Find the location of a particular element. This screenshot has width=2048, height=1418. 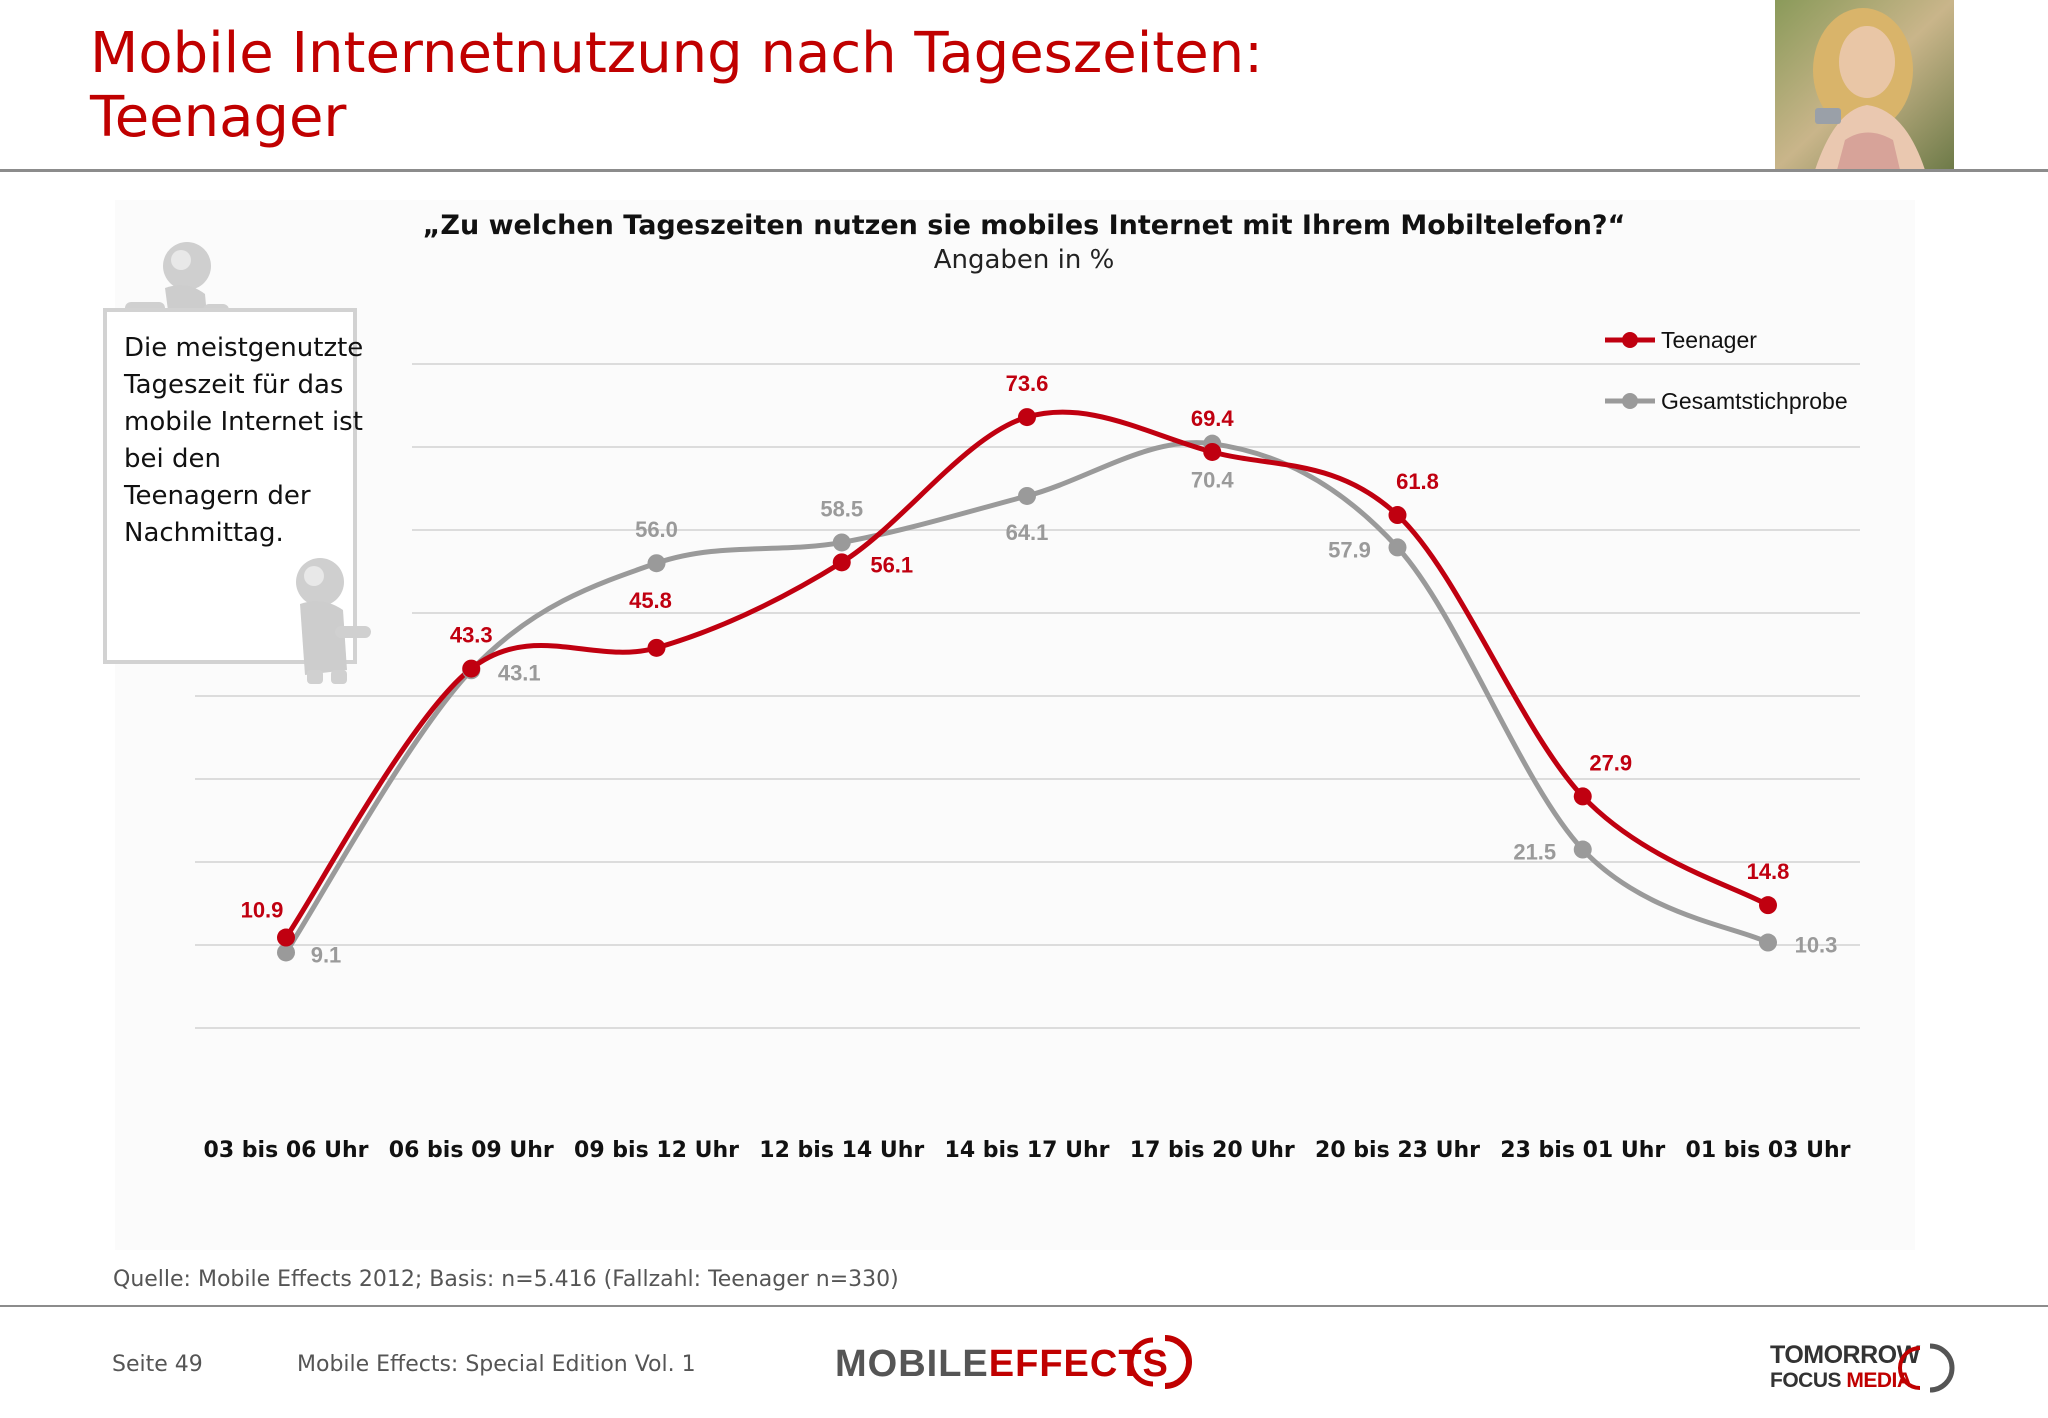

note-figure-bottom is located at coordinates (333, 621).